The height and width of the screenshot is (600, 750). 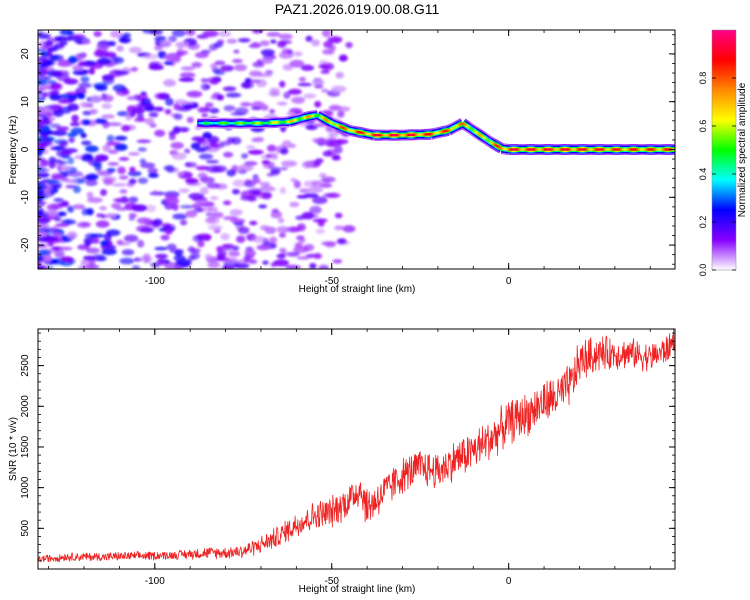 What do you see at coordinates (13, 150) in the screenshot?
I see `spectrogram-y-label: Frequency (Hz)` at bounding box center [13, 150].